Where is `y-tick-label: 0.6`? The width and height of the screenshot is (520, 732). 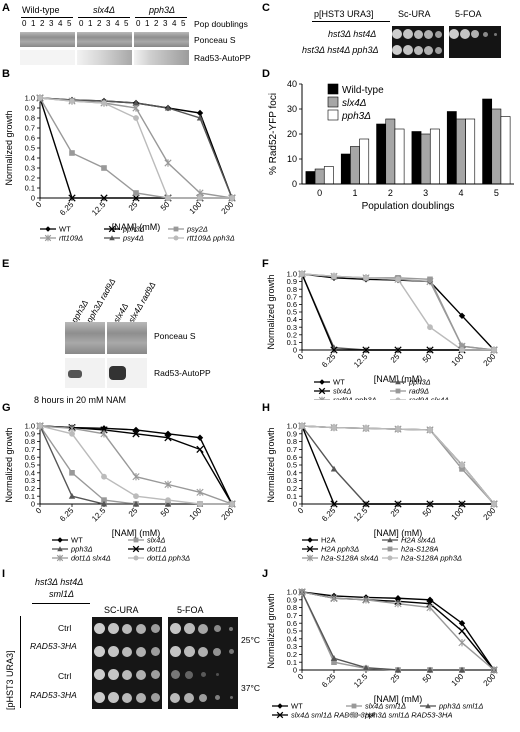 y-tick-label: 0.6 is located at coordinates (292, 457).